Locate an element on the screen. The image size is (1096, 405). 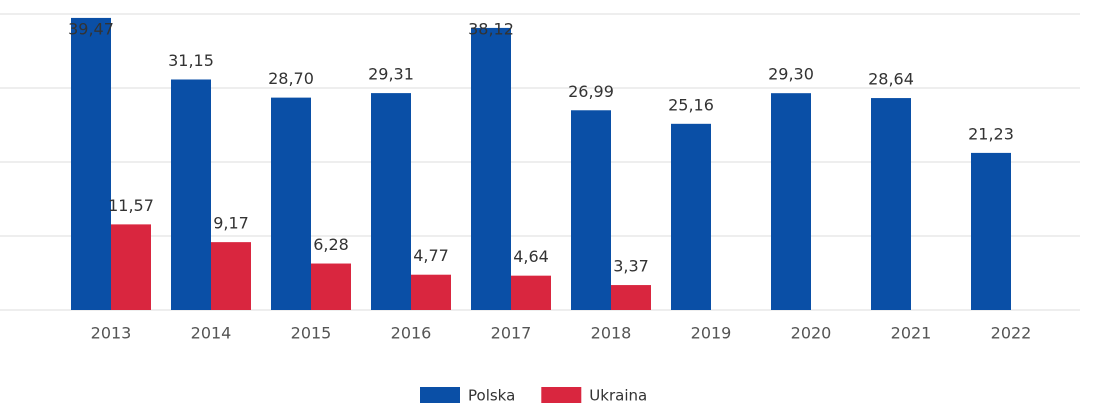
data-label: 3,37 is located at coordinates (631, 266).